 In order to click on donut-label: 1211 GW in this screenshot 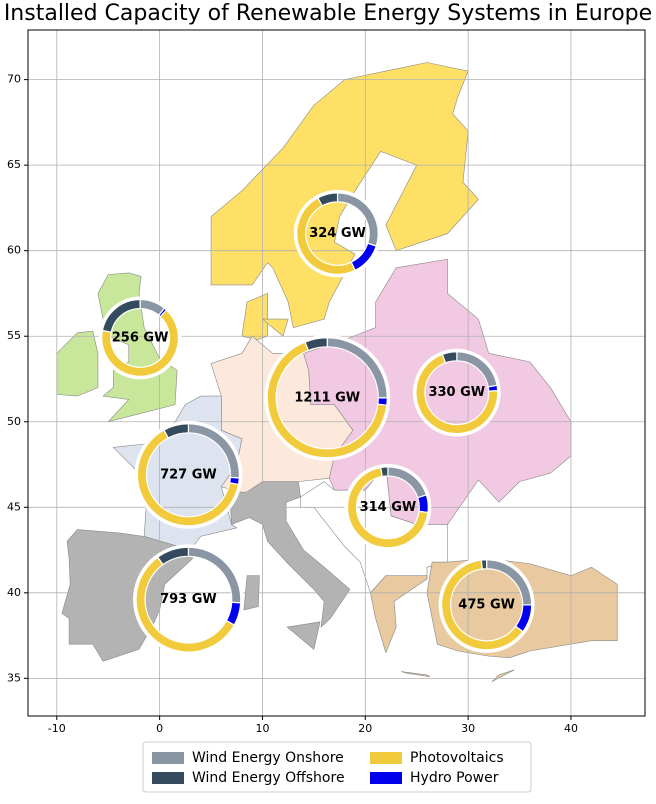, I will do `click(327, 397)`.